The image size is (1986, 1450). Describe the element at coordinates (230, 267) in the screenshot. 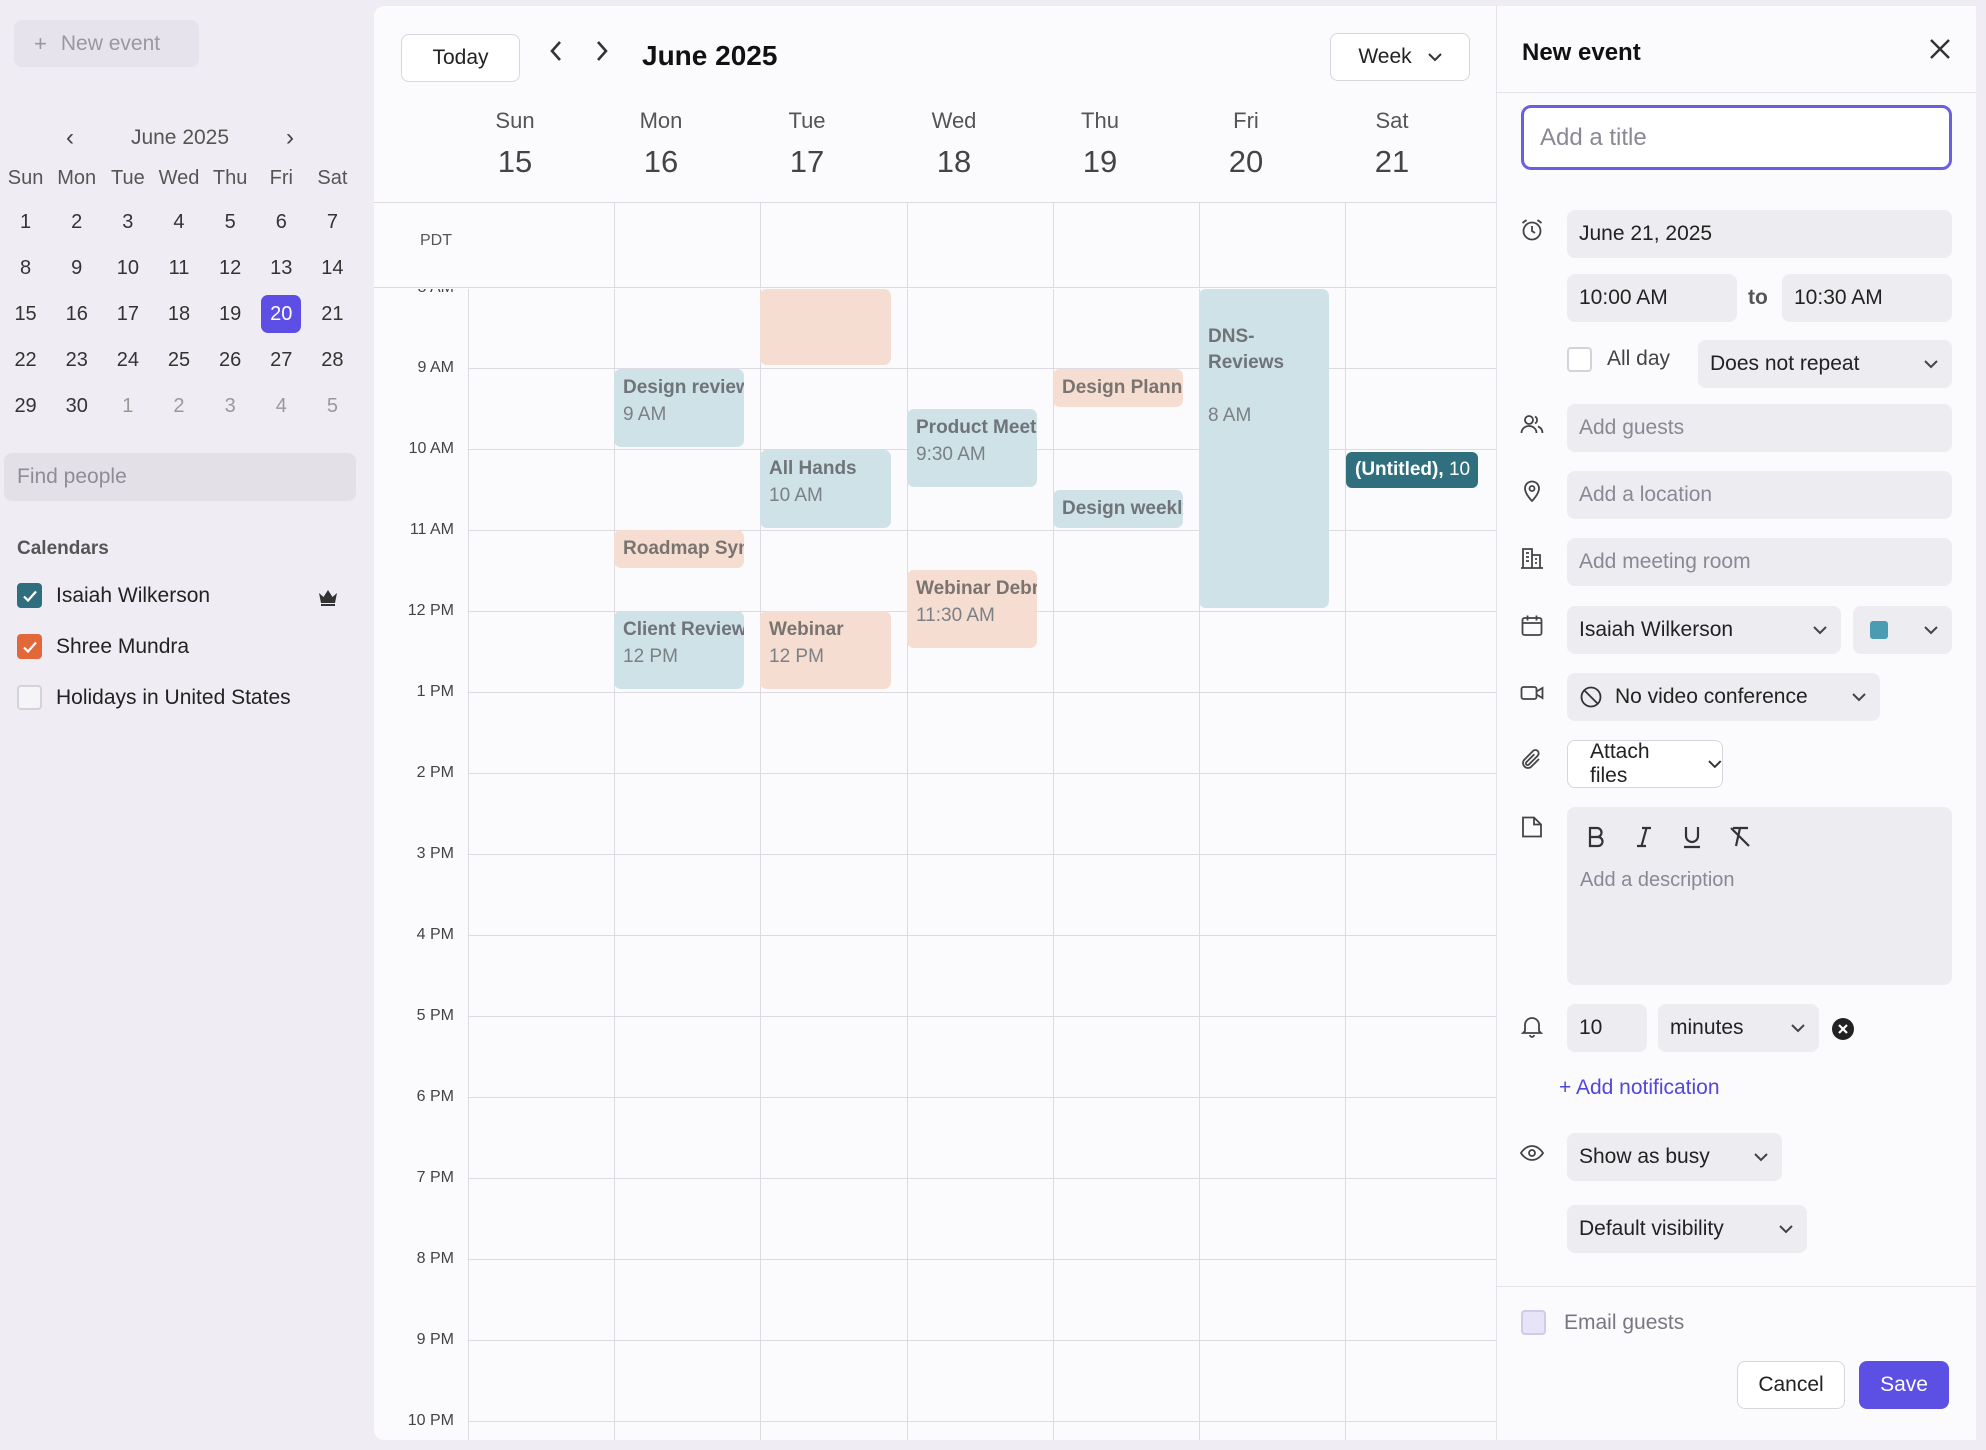

I see `mini-day: 12` at that location.